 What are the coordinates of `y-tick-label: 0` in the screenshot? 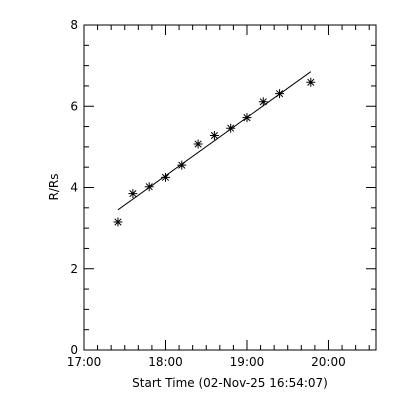 It's located at (74, 350).